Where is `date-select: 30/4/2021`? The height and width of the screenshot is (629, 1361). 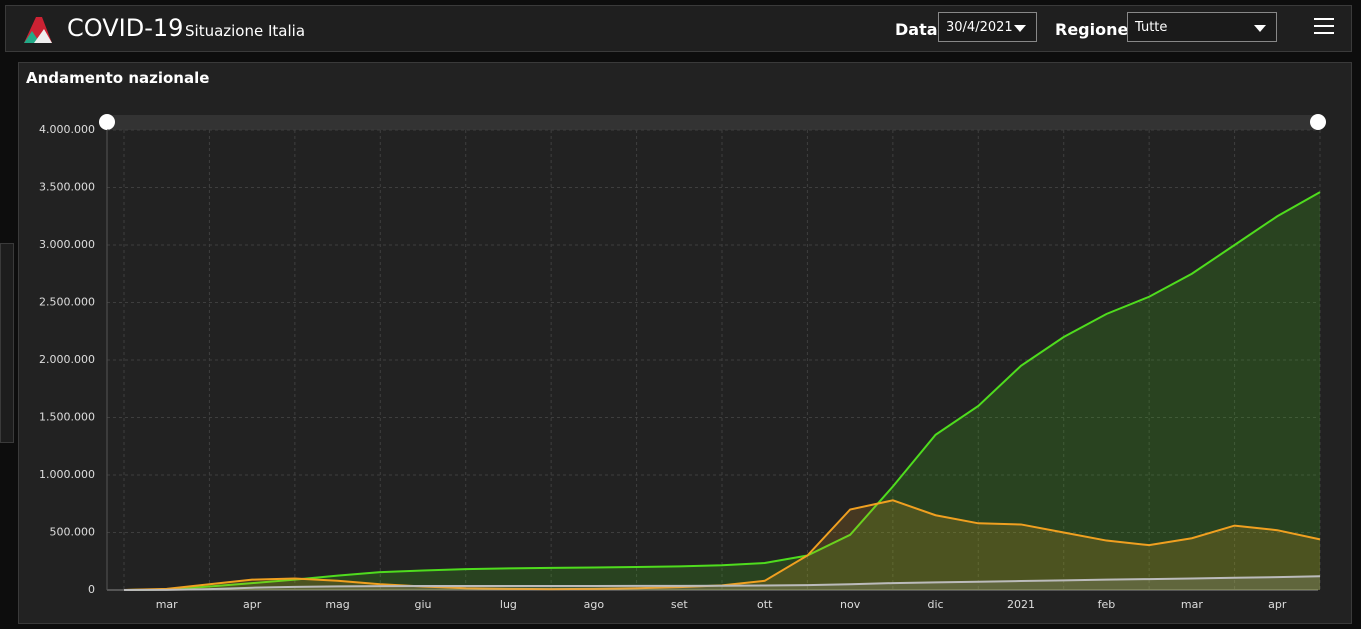
date-select: 30/4/2021 is located at coordinates (987, 27).